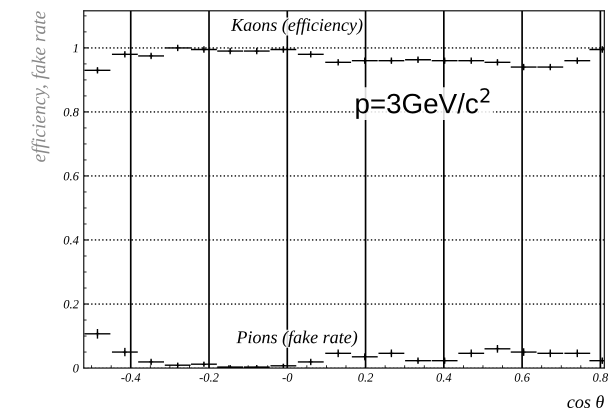 This screenshot has height=414, width=616. I want to click on y-tick-label: 0.2, so click(71, 304).